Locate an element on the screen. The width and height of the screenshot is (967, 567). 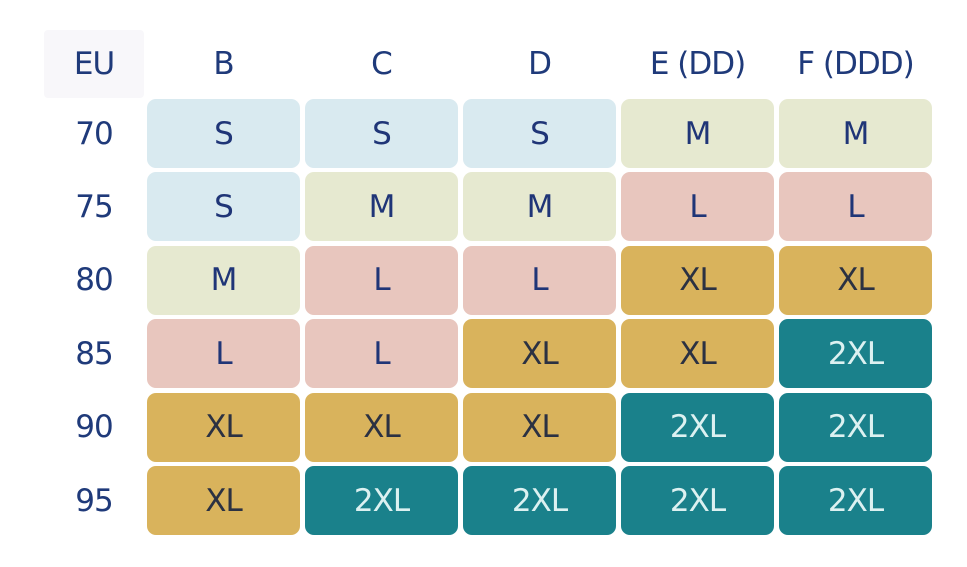
row-header: 75 is located at coordinates (94, 206).